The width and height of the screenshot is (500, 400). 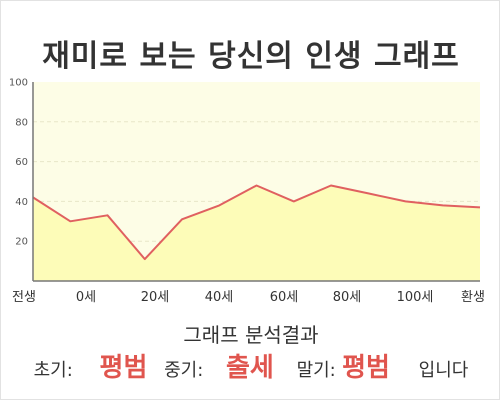 I want to click on chart-title: 재미로 보는 당신의 인생 그래프, so click(x=251, y=56).